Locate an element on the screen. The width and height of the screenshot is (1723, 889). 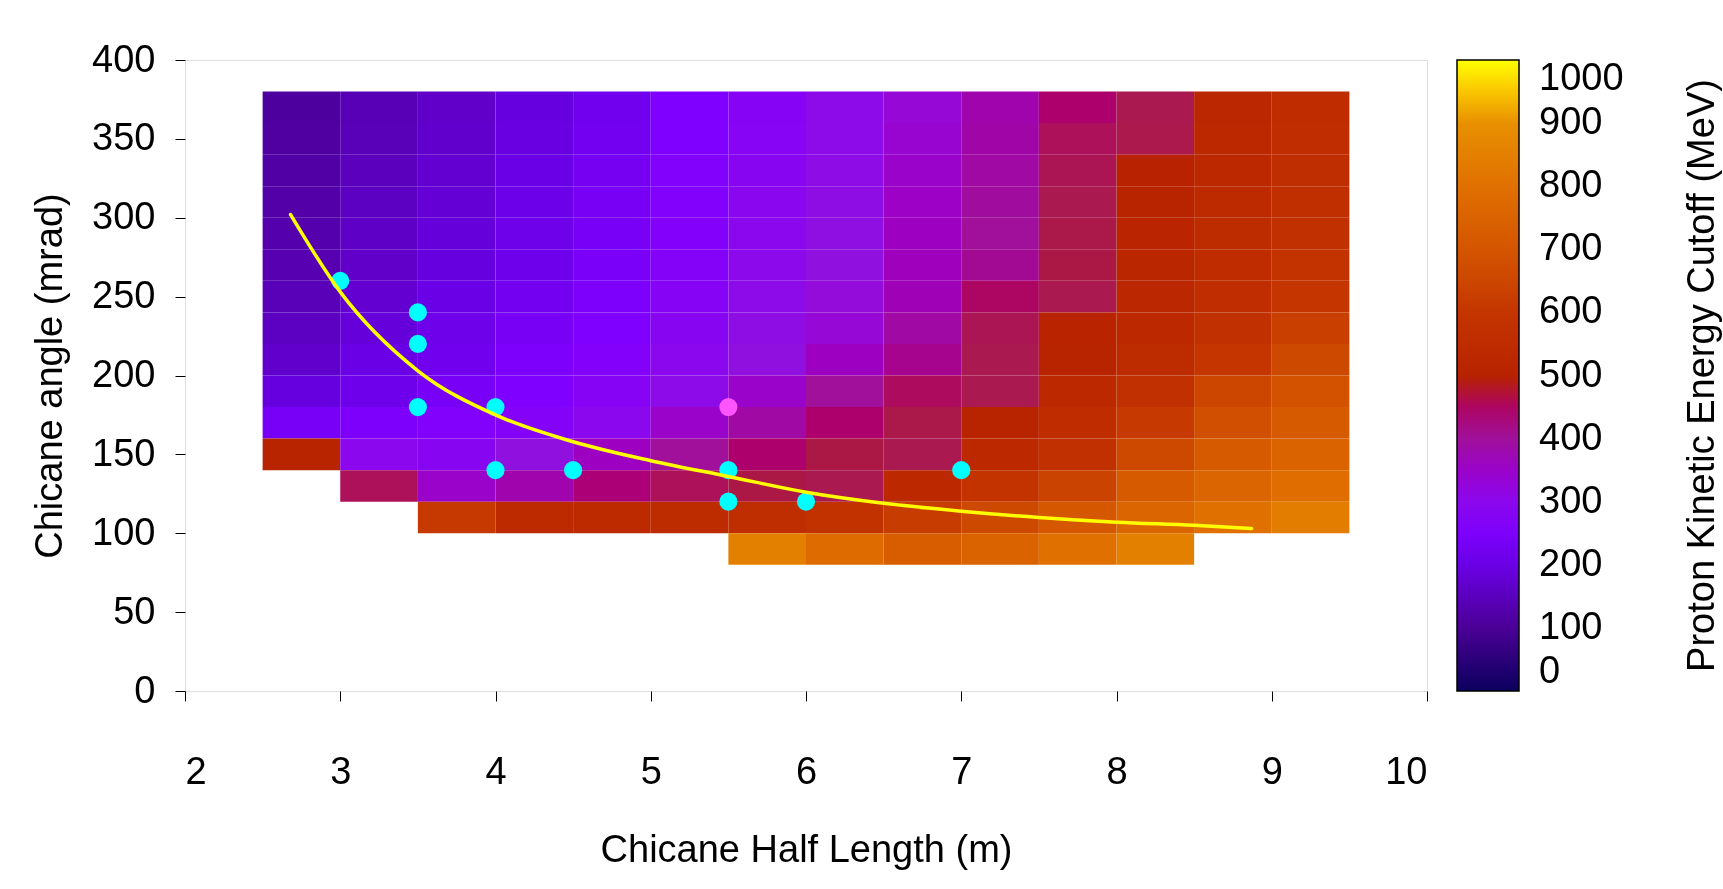
color-bar-label: 800 is located at coordinates (1571, 184).